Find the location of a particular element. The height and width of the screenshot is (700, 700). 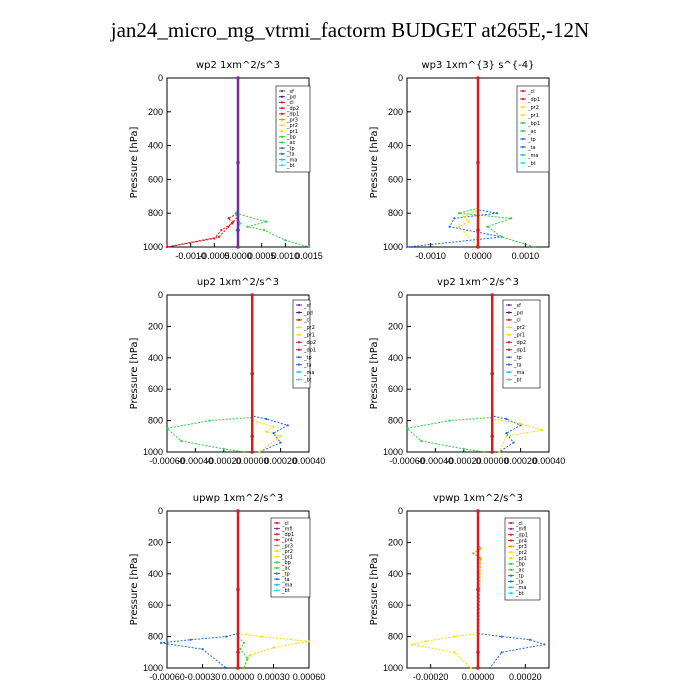

legend-box is located at coordinates (533, 129).